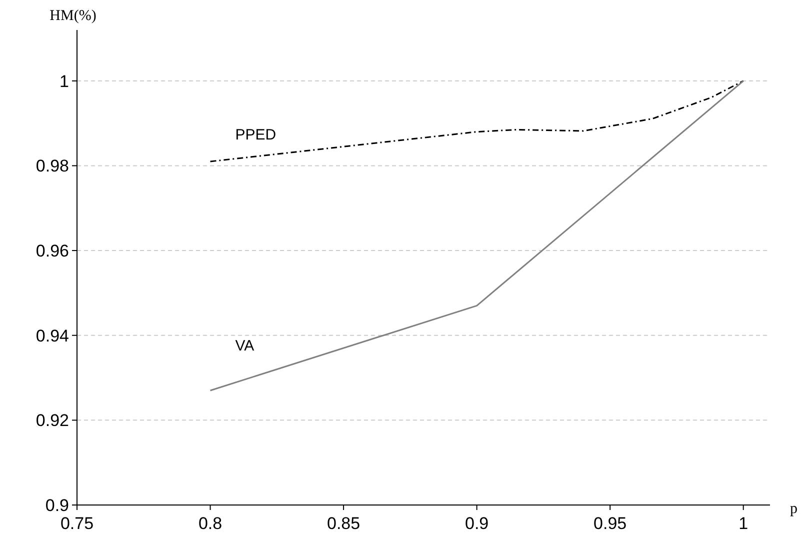  What do you see at coordinates (77, 523) in the screenshot?
I see `x-tick-label: 0.75` at bounding box center [77, 523].